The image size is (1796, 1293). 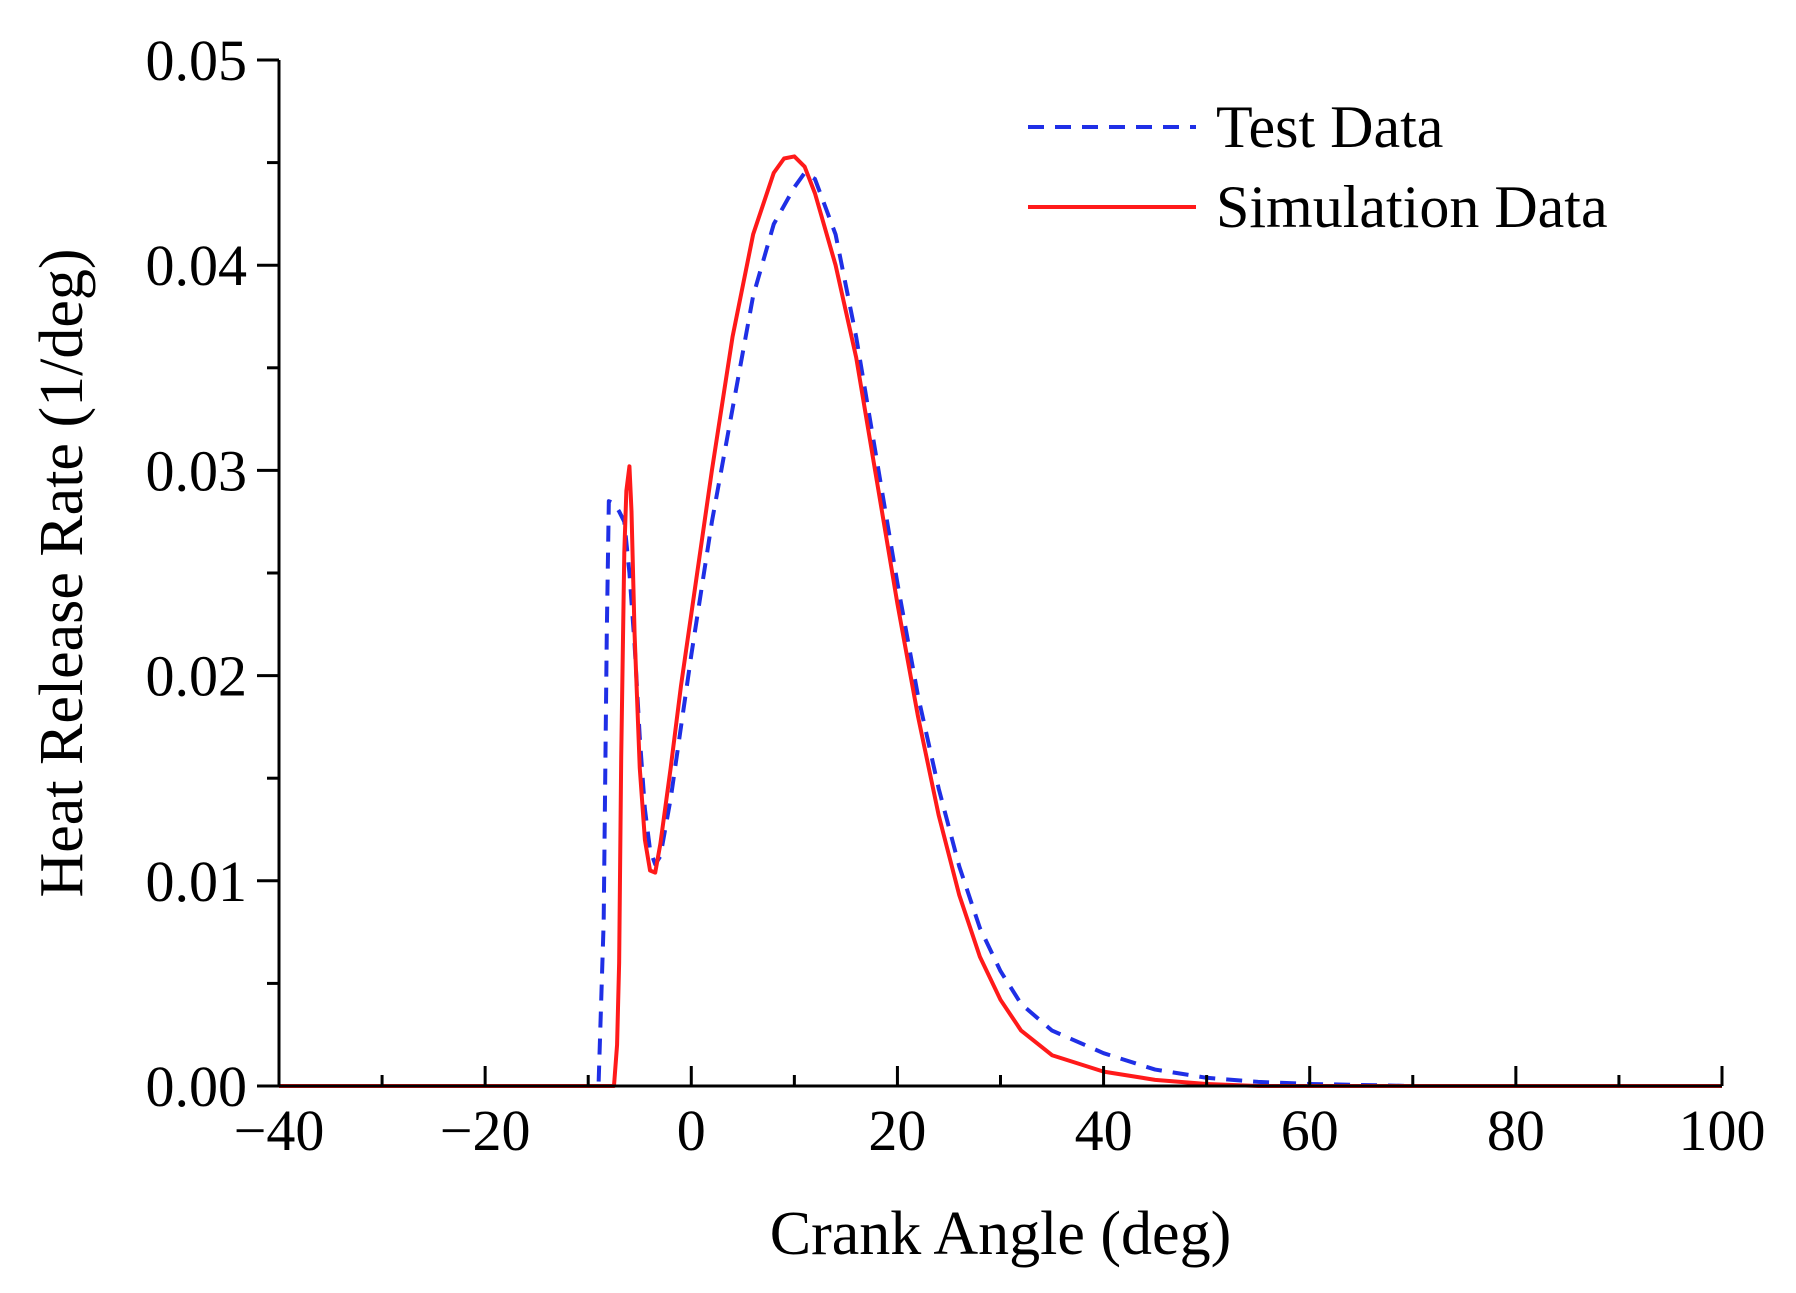 What do you see at coordinates (197, 1086) in the screenshot?
I see `y-tick-label: 0.00` at bounding box center [197, 1086].